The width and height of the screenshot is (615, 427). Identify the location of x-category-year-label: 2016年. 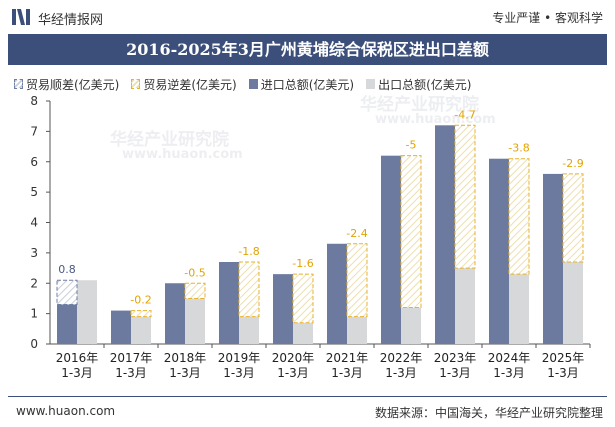
(77, 358).